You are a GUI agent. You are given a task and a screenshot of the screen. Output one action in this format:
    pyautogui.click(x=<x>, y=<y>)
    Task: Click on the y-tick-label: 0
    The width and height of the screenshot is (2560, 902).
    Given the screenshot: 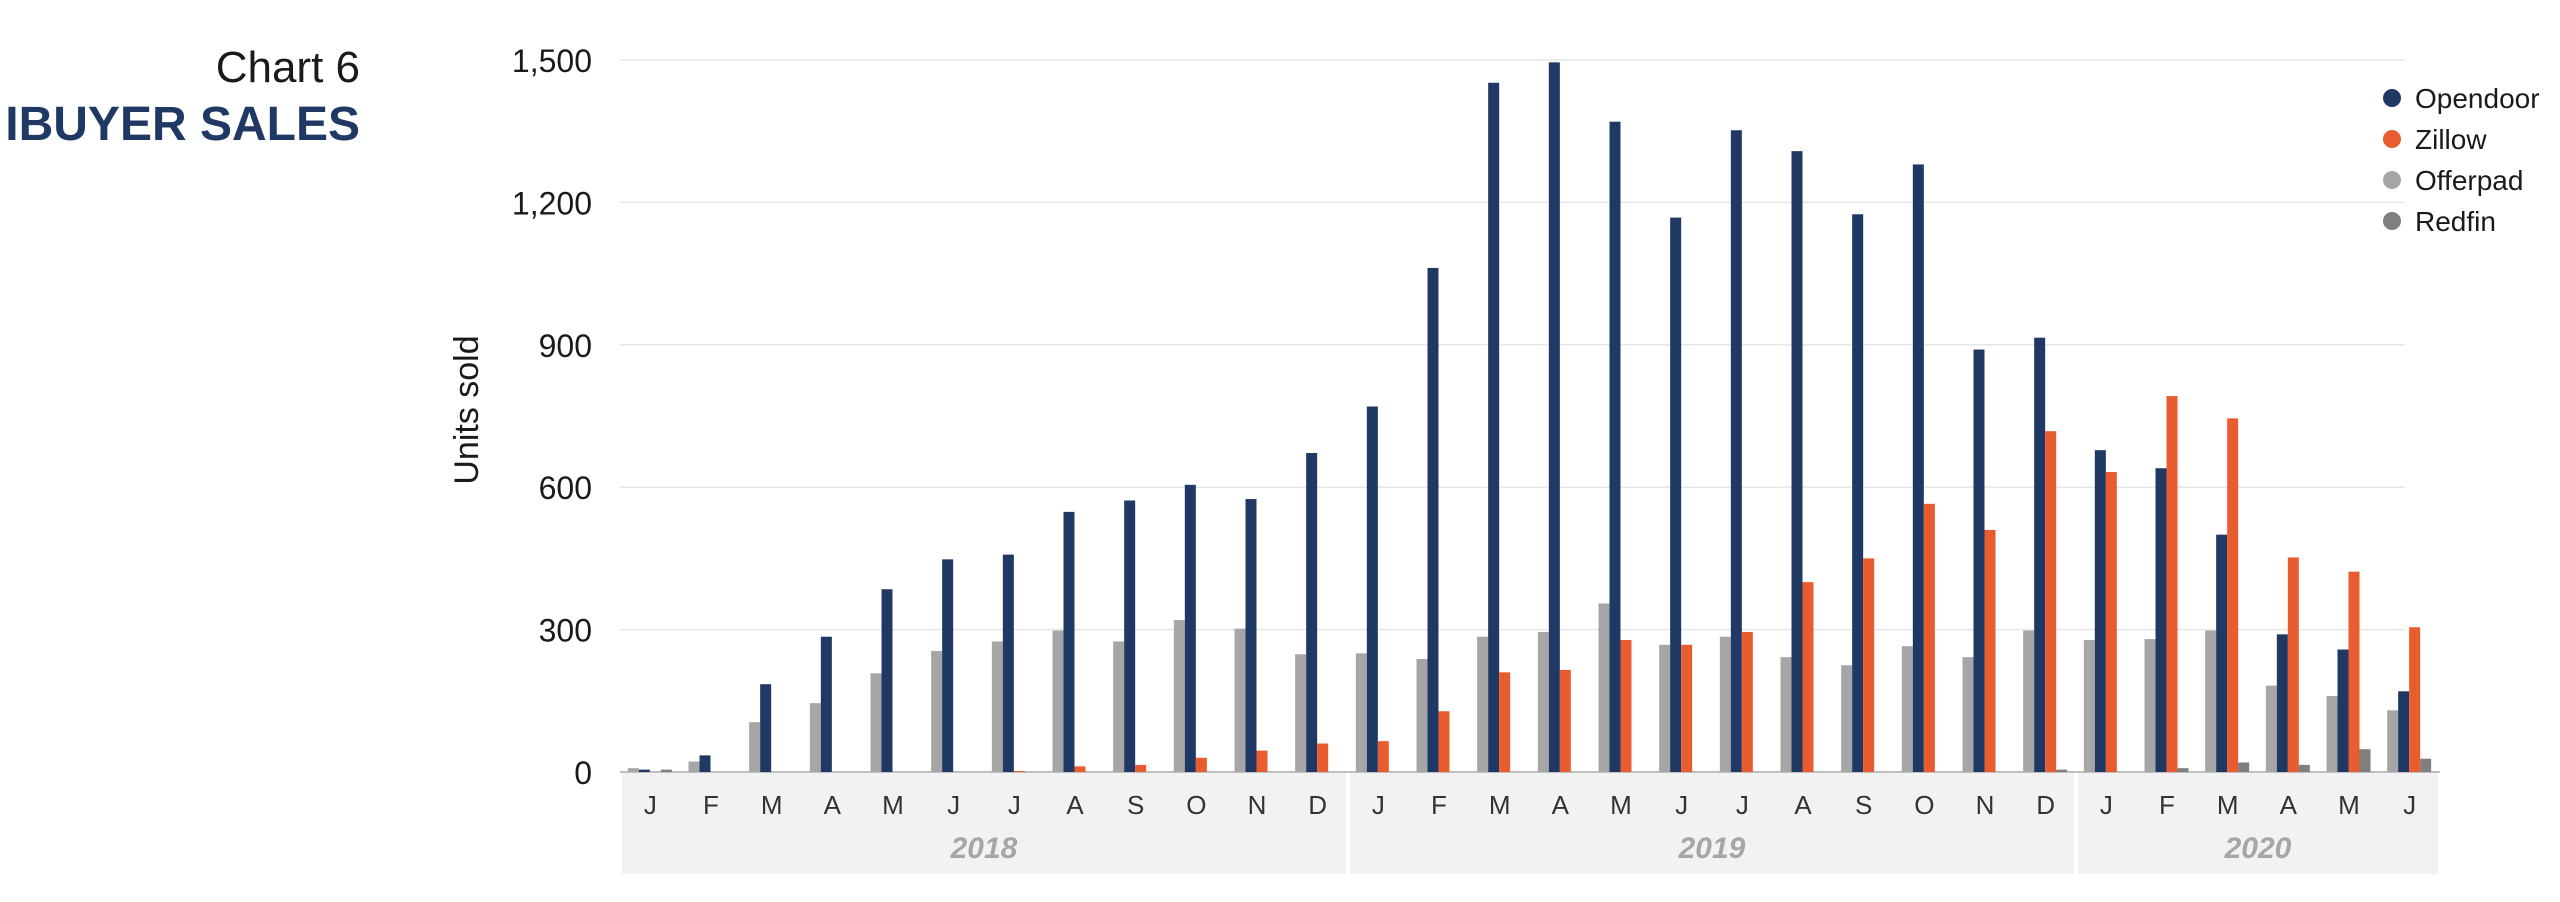 What is the action you would take?
    pyautogui.click(x=583, y=773)
    